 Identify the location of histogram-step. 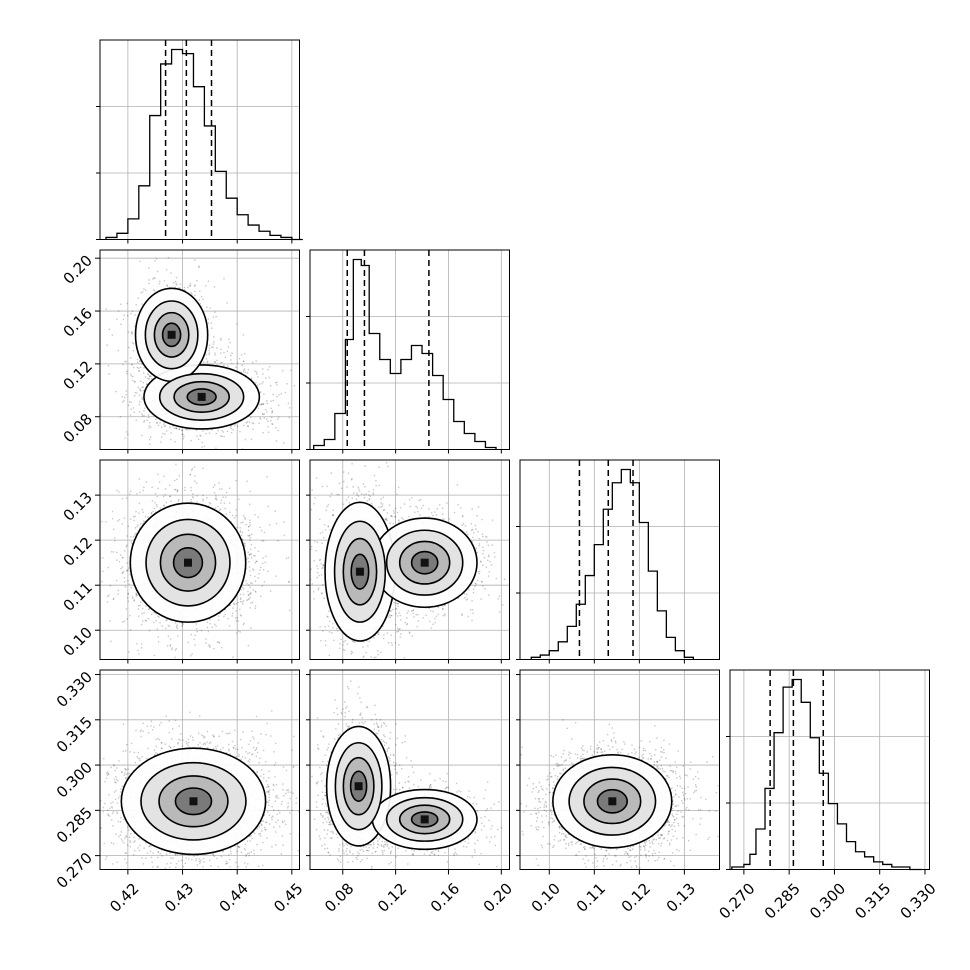
(826, 774).